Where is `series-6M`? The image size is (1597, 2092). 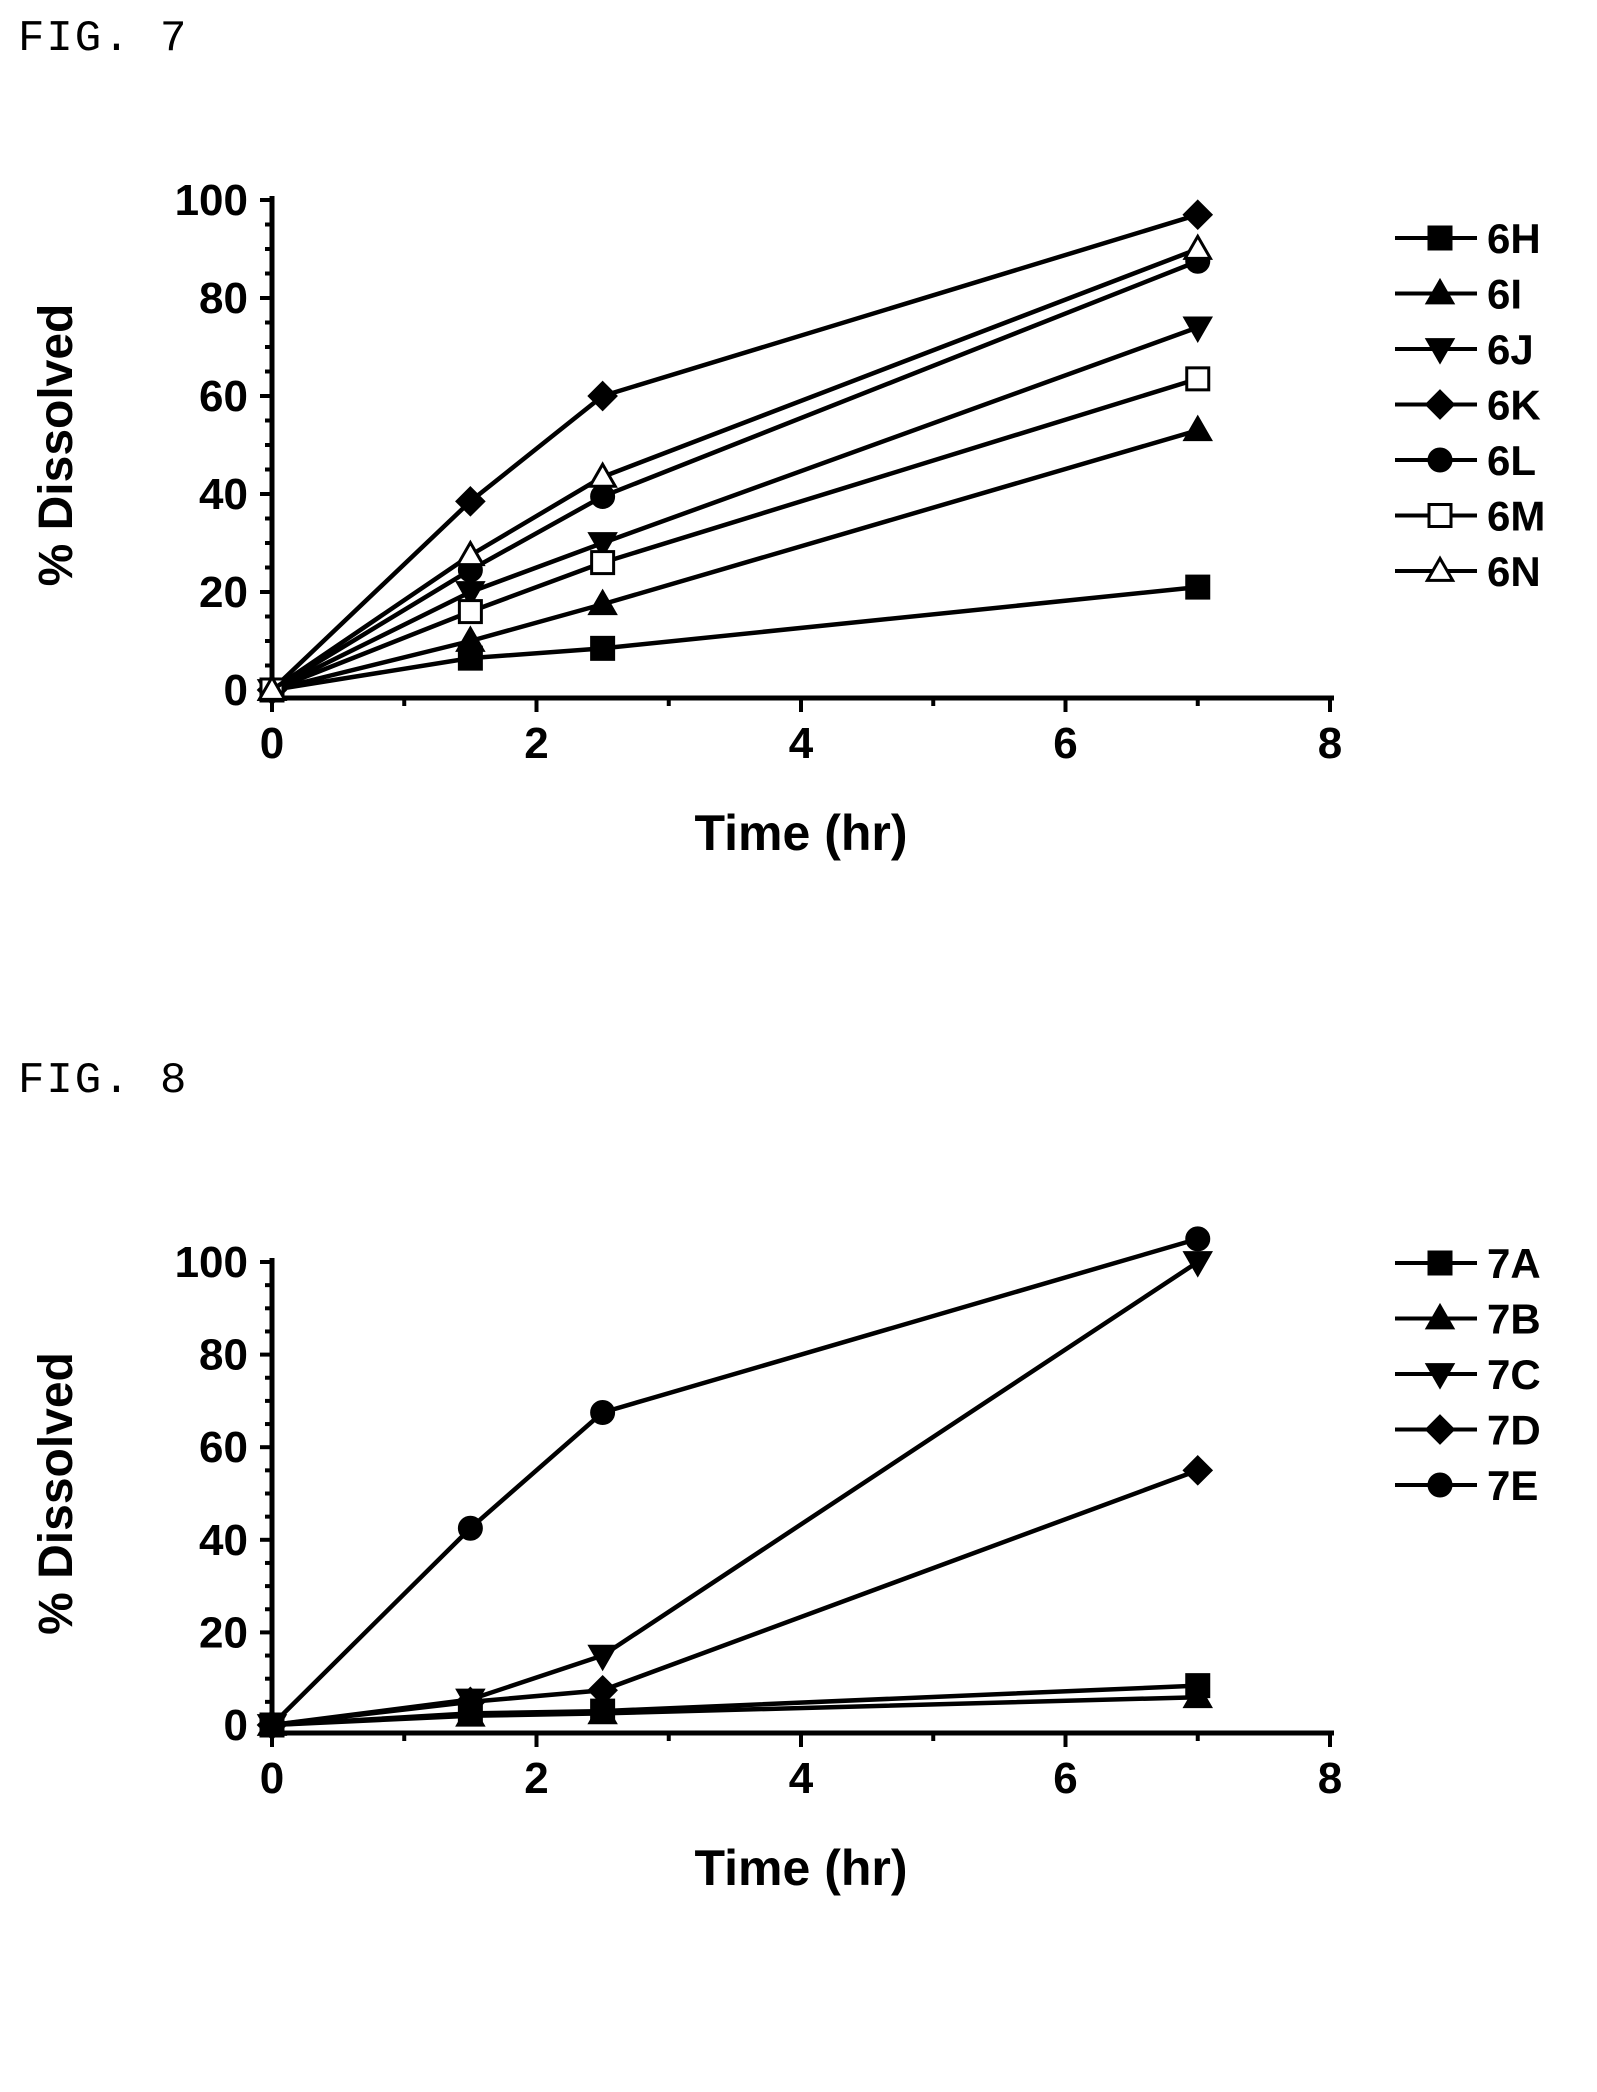 series-6M is located at coordinates (735, 534).